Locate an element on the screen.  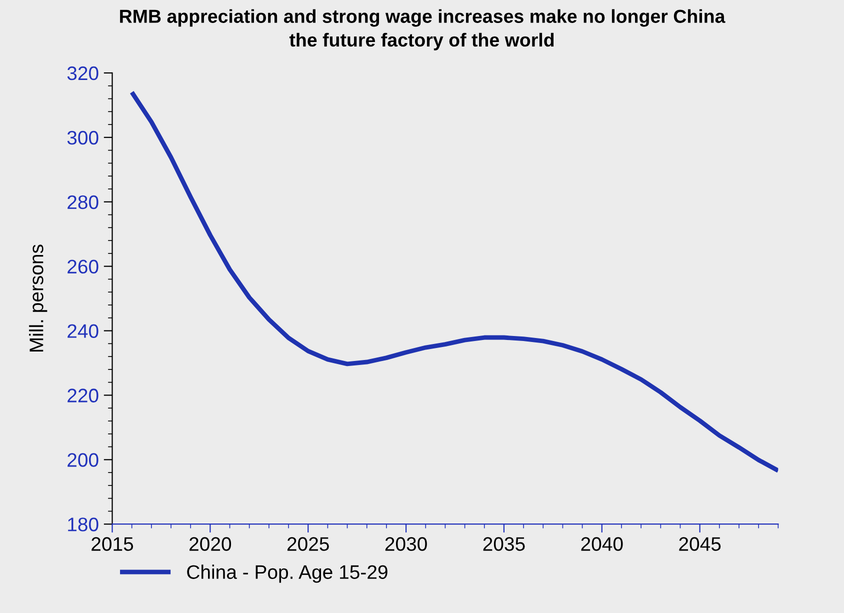
y-tick-label: 240 is located at coordinates (83, 331).